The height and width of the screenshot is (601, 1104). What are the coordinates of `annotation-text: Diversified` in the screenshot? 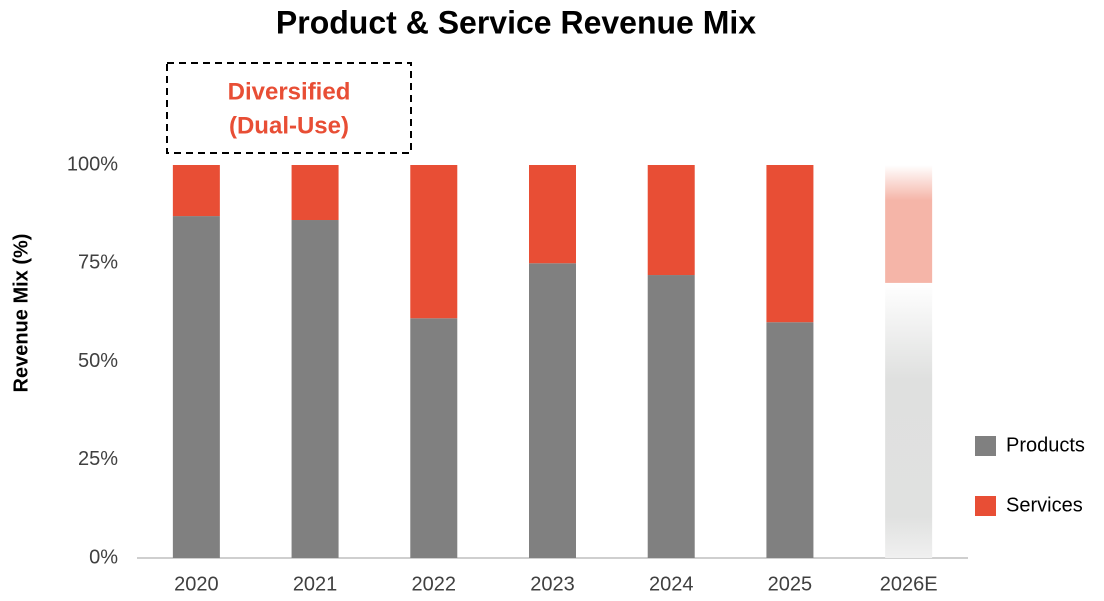 It's located at (289, 91).